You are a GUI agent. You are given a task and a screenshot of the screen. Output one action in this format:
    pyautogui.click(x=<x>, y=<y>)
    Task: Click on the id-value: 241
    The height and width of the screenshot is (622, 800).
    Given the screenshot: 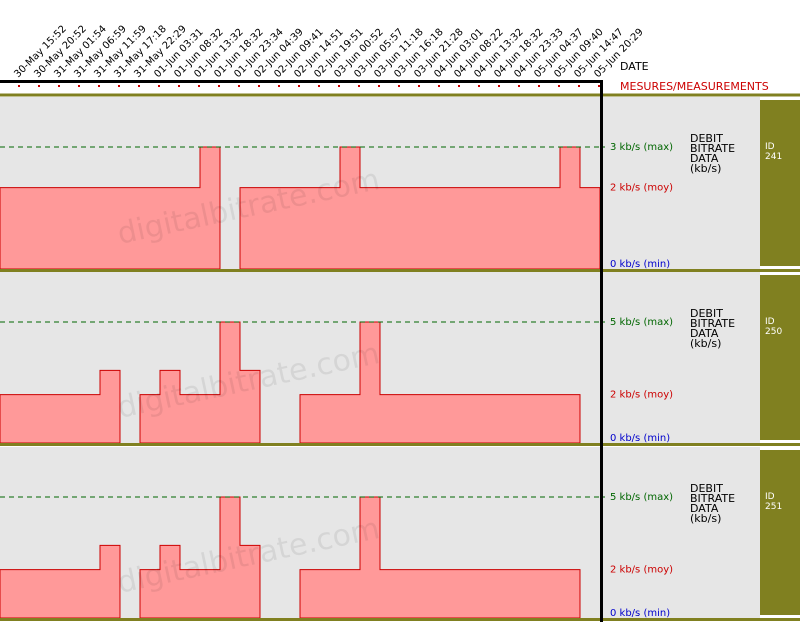 What is the action you would take?
    pyautogui.click(x=773, y=157)
    